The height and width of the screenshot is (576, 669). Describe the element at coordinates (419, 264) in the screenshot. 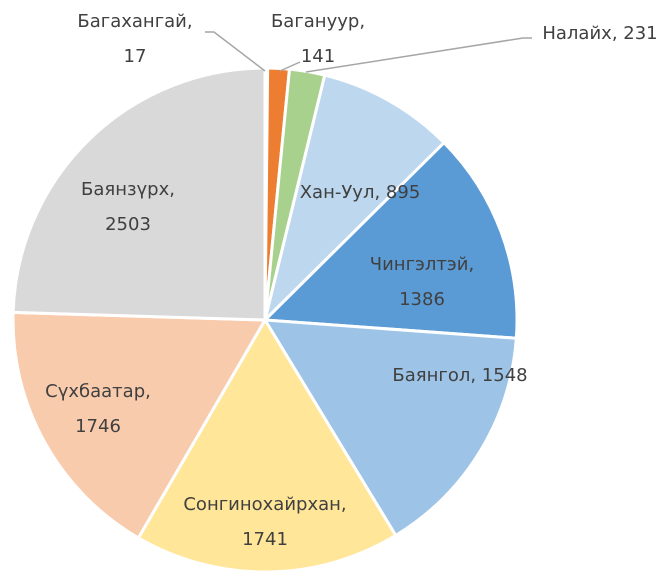

I see `label-name: Чингэлтэй` at that location.